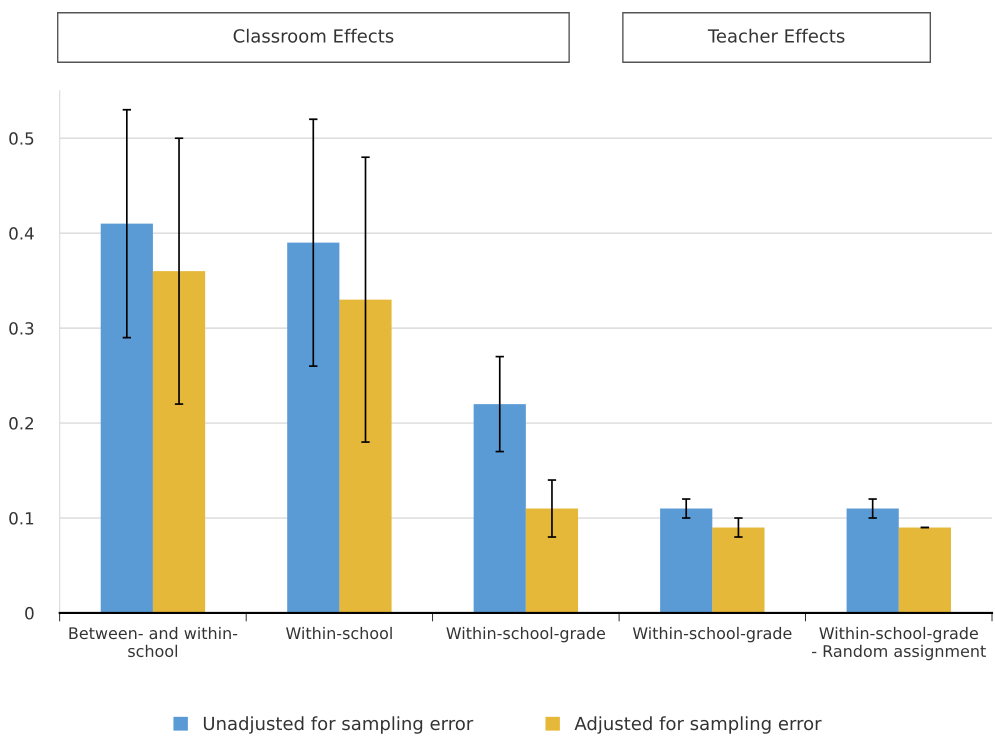 The width and height of the screenshot is (995, 750). I want to click on legend-label: Adjusted for sampling error, so click(698, 725).